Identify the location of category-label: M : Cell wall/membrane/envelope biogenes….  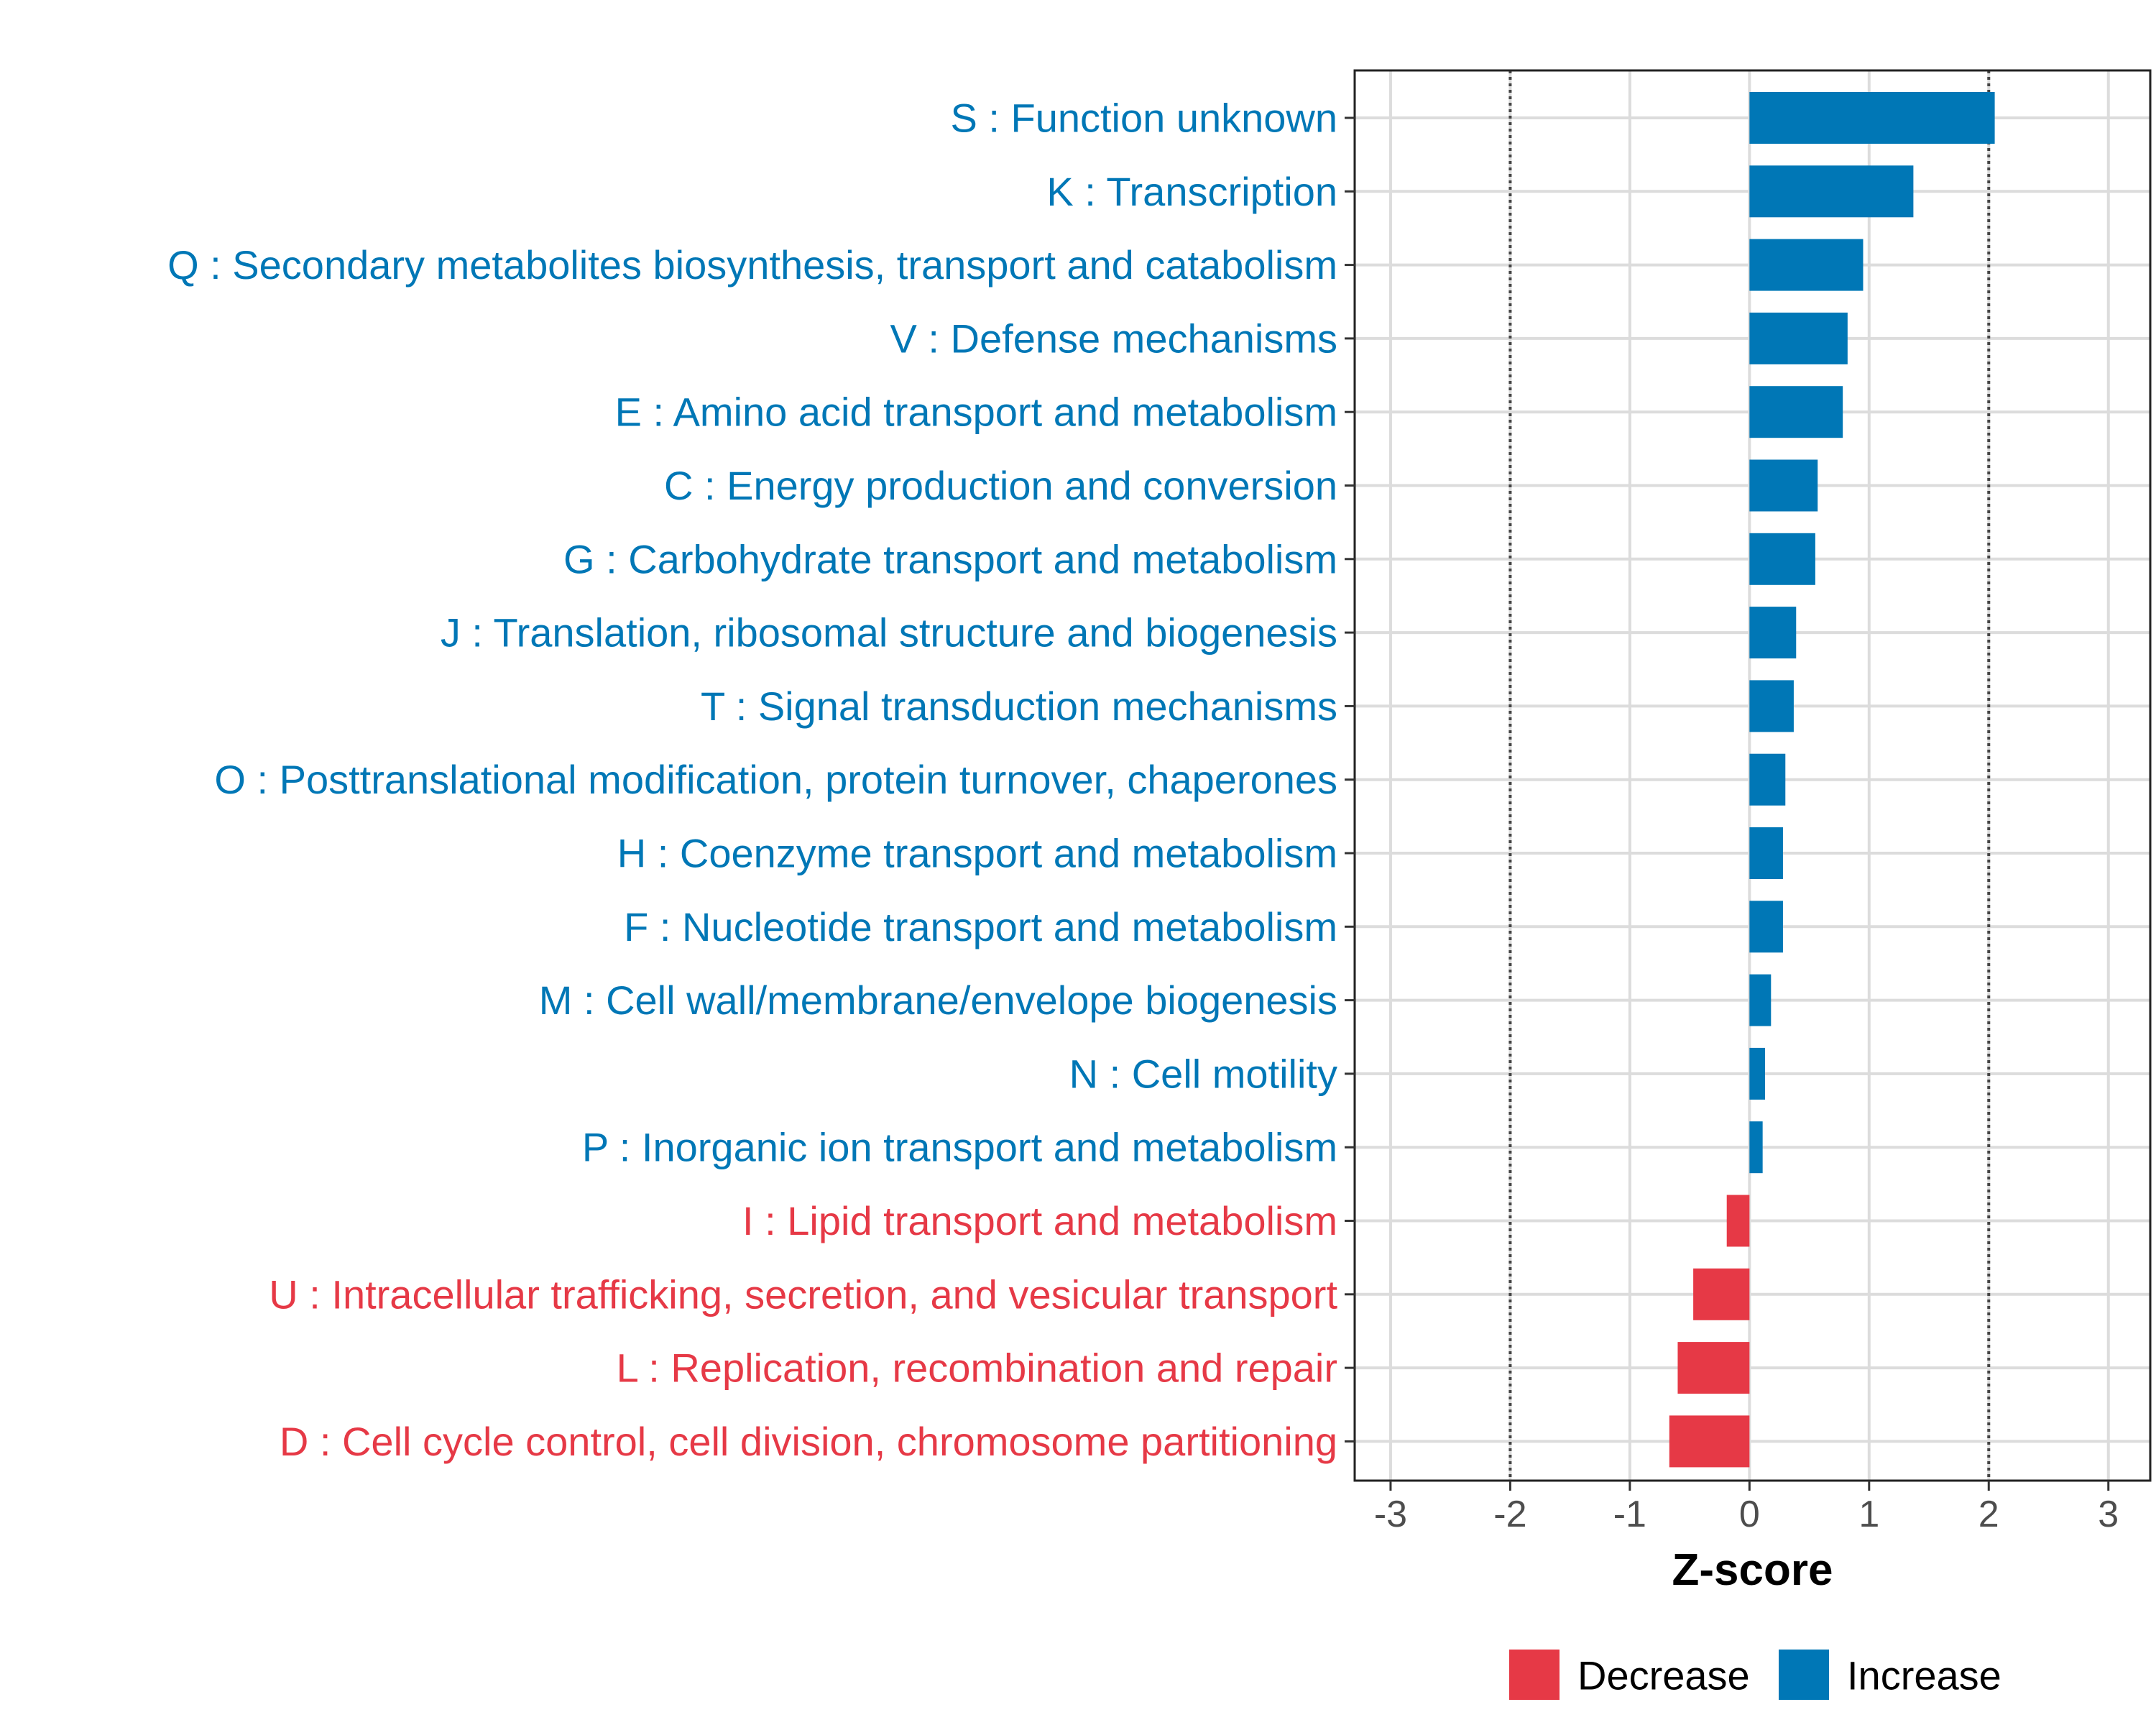
(938, 1000).